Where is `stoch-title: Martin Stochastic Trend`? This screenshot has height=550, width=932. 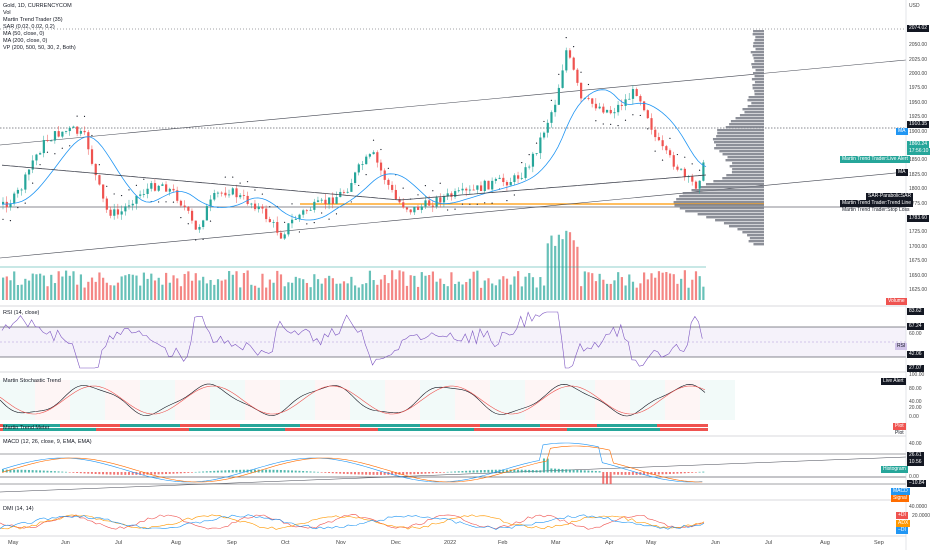 stoch-title: Martin Stochastic Trend is located at coordinates (32, 381).